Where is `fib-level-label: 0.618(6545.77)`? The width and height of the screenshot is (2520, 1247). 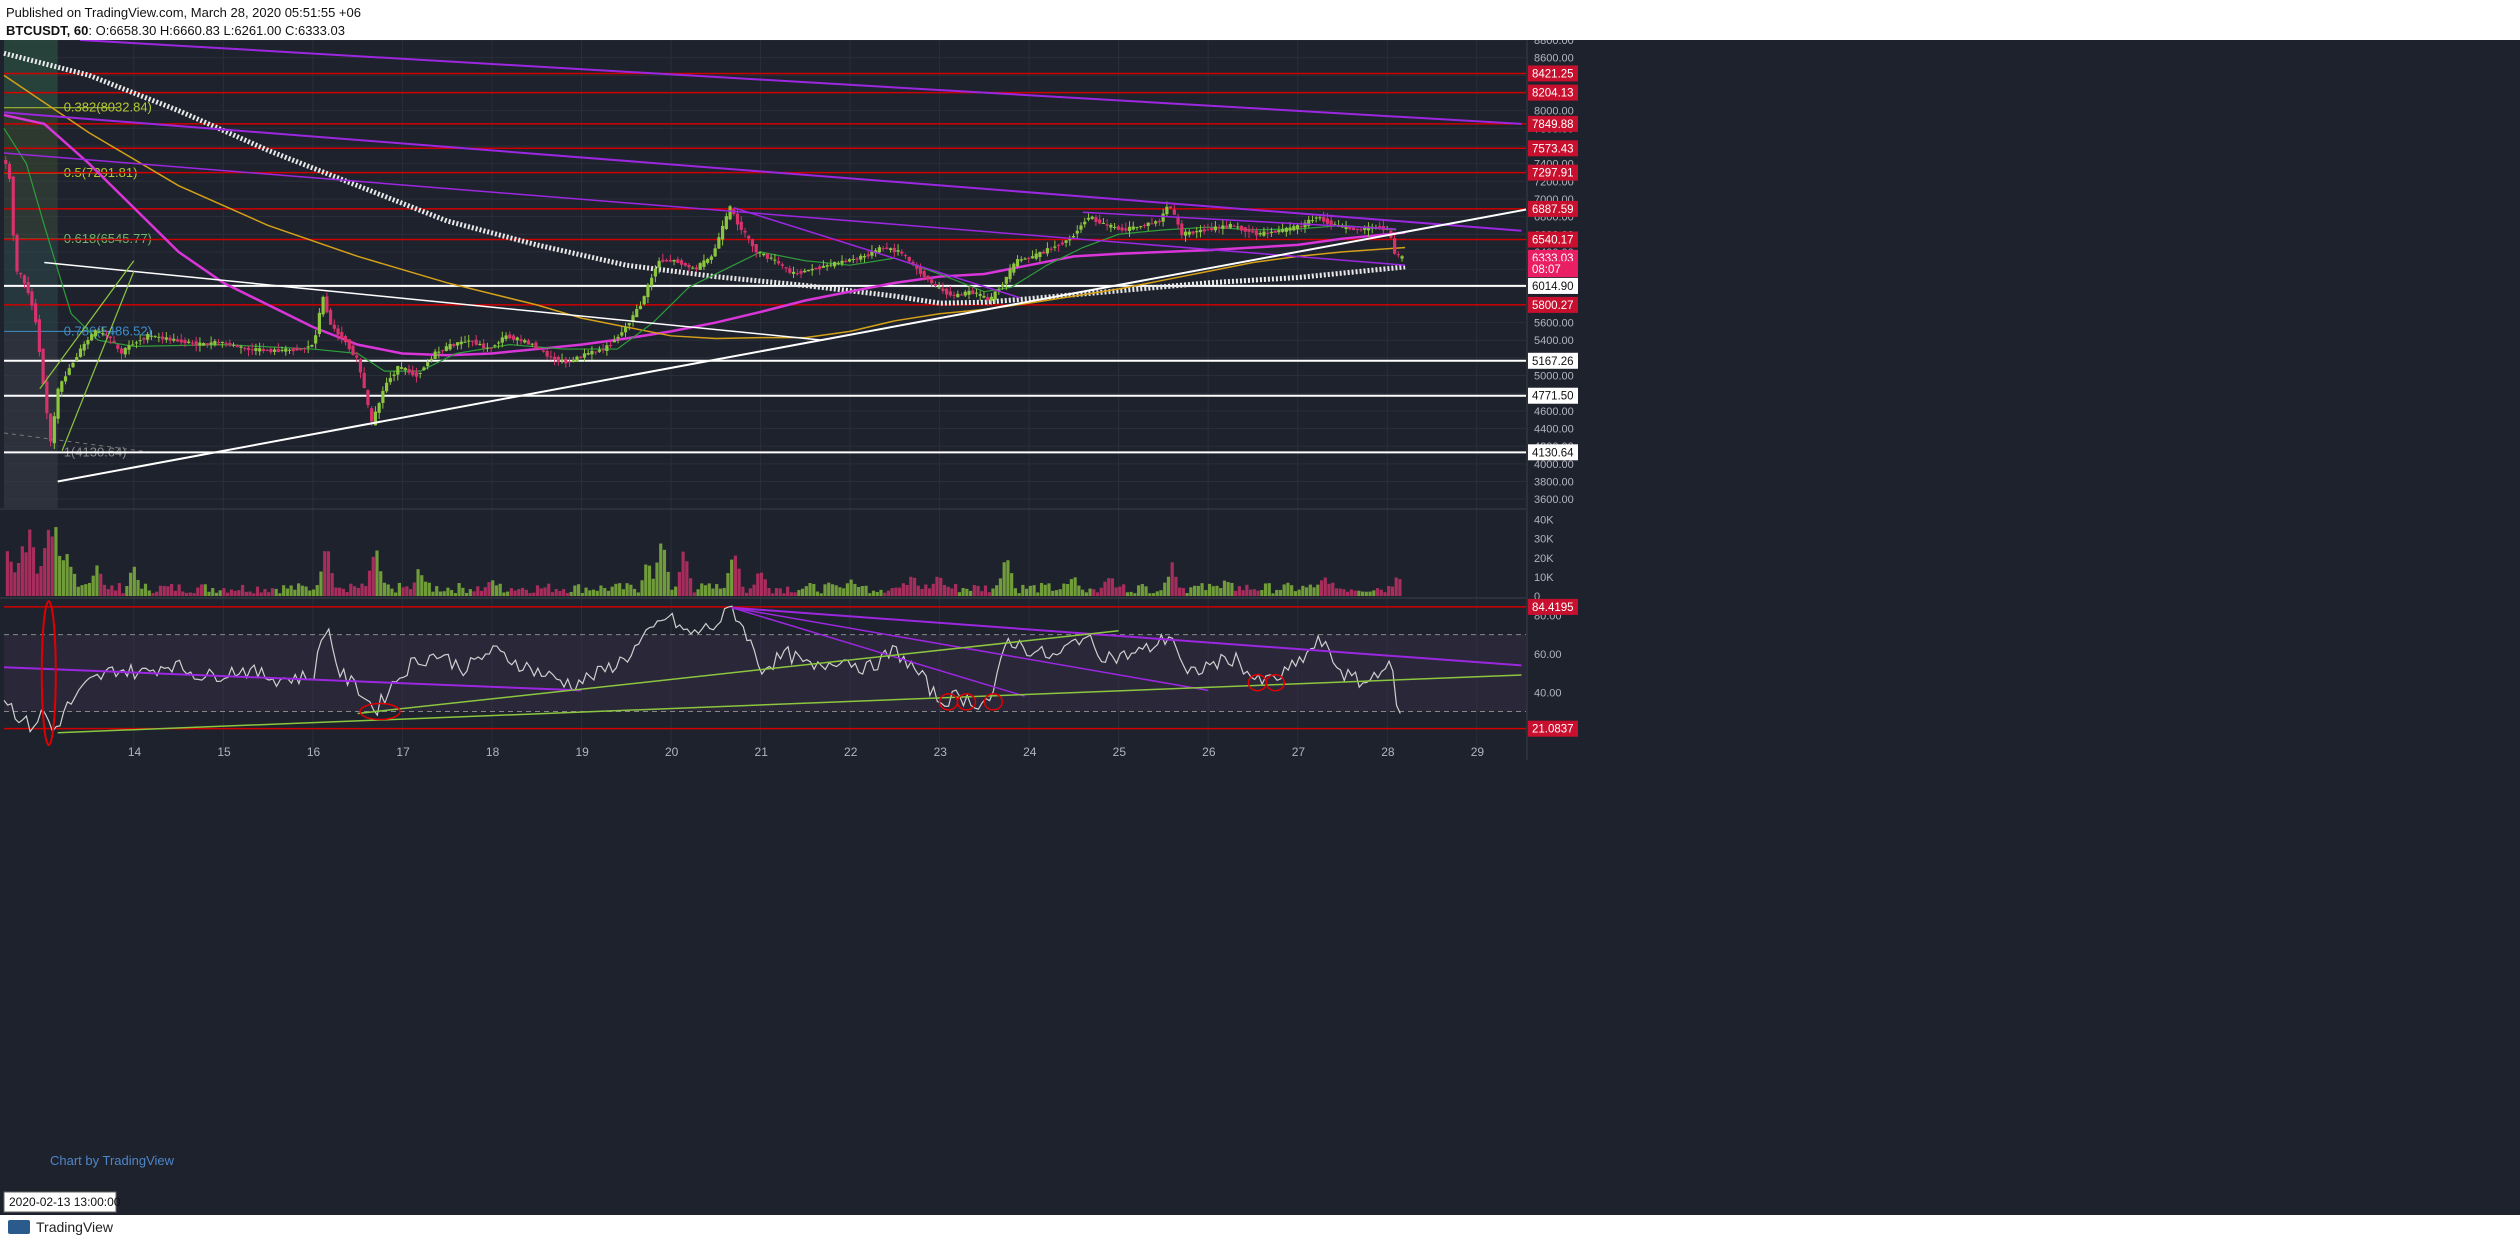
fib-level-label: 0.618(6545.77) is located at coordinates (108, 238).